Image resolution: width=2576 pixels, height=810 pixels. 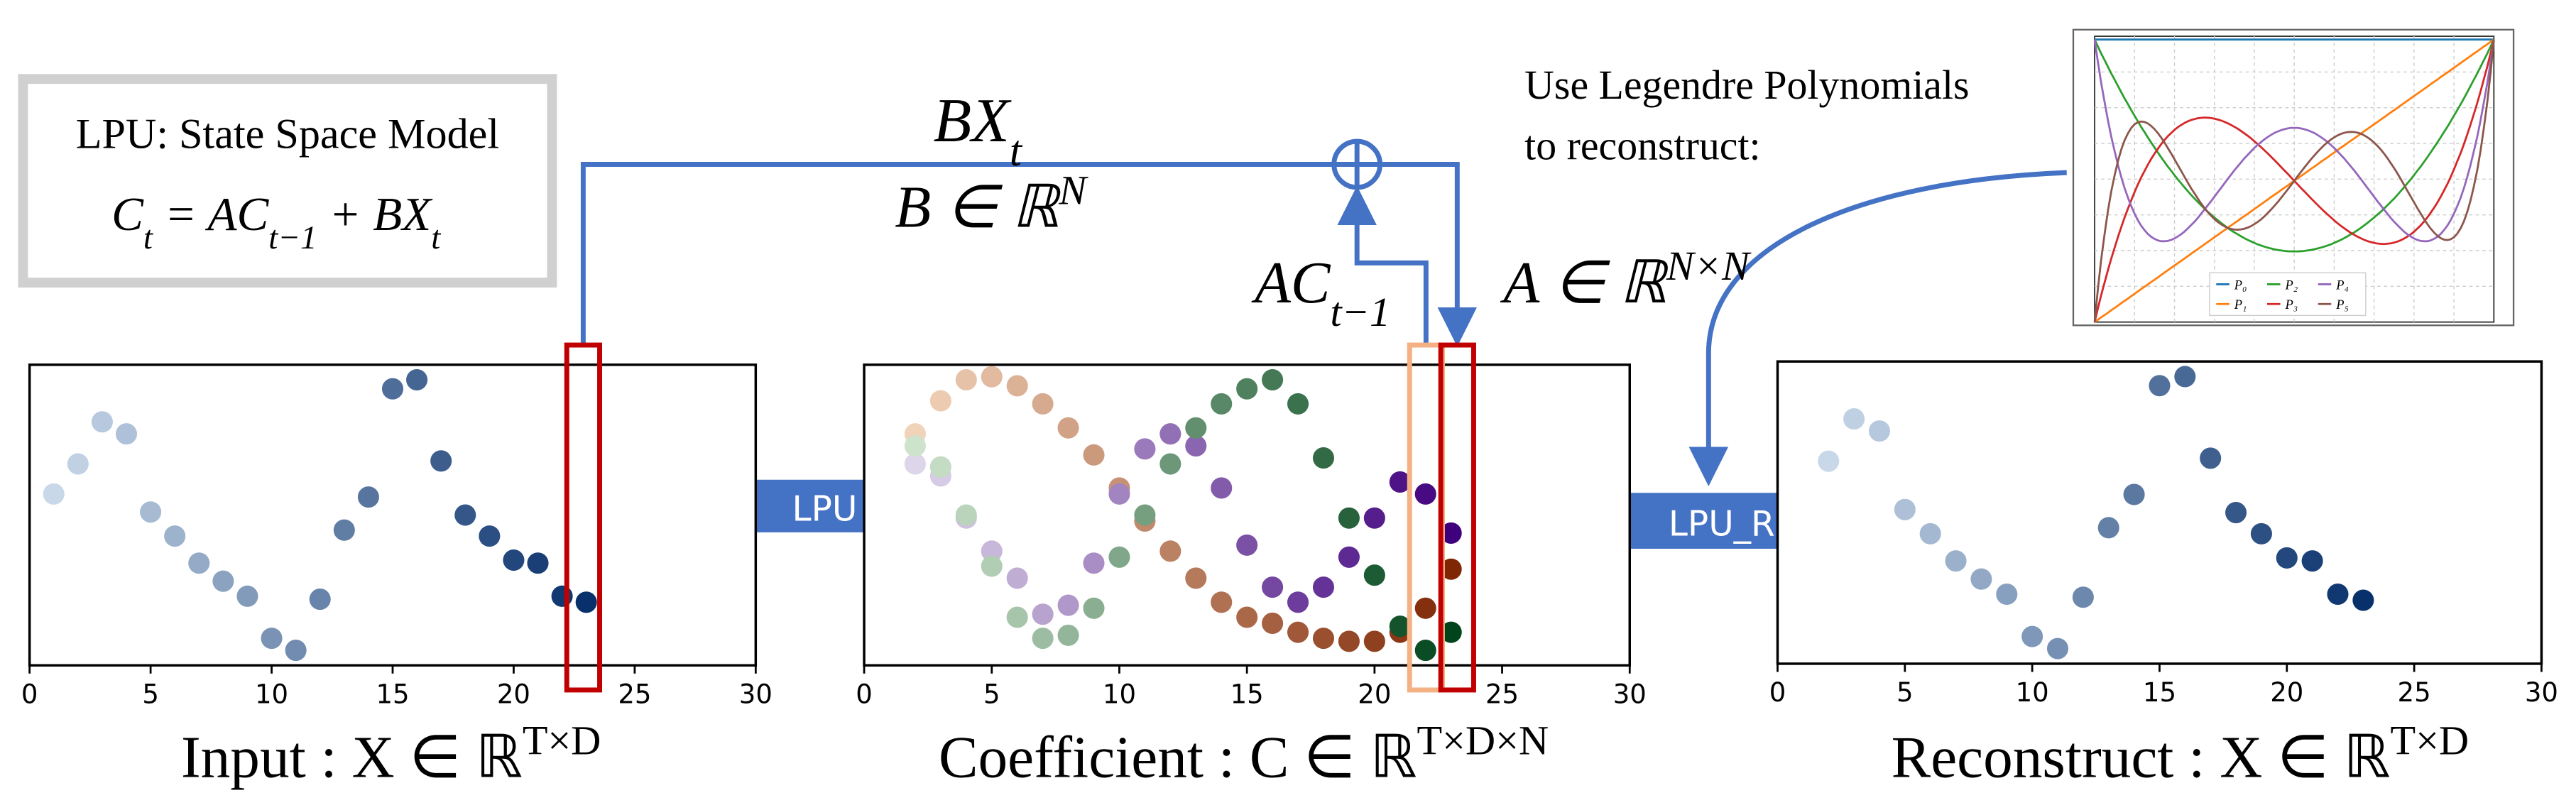 What do you see at coordinates (375, 214) in the screenshot?
I see `math-part: + BX` at bounding box center [375, 214].